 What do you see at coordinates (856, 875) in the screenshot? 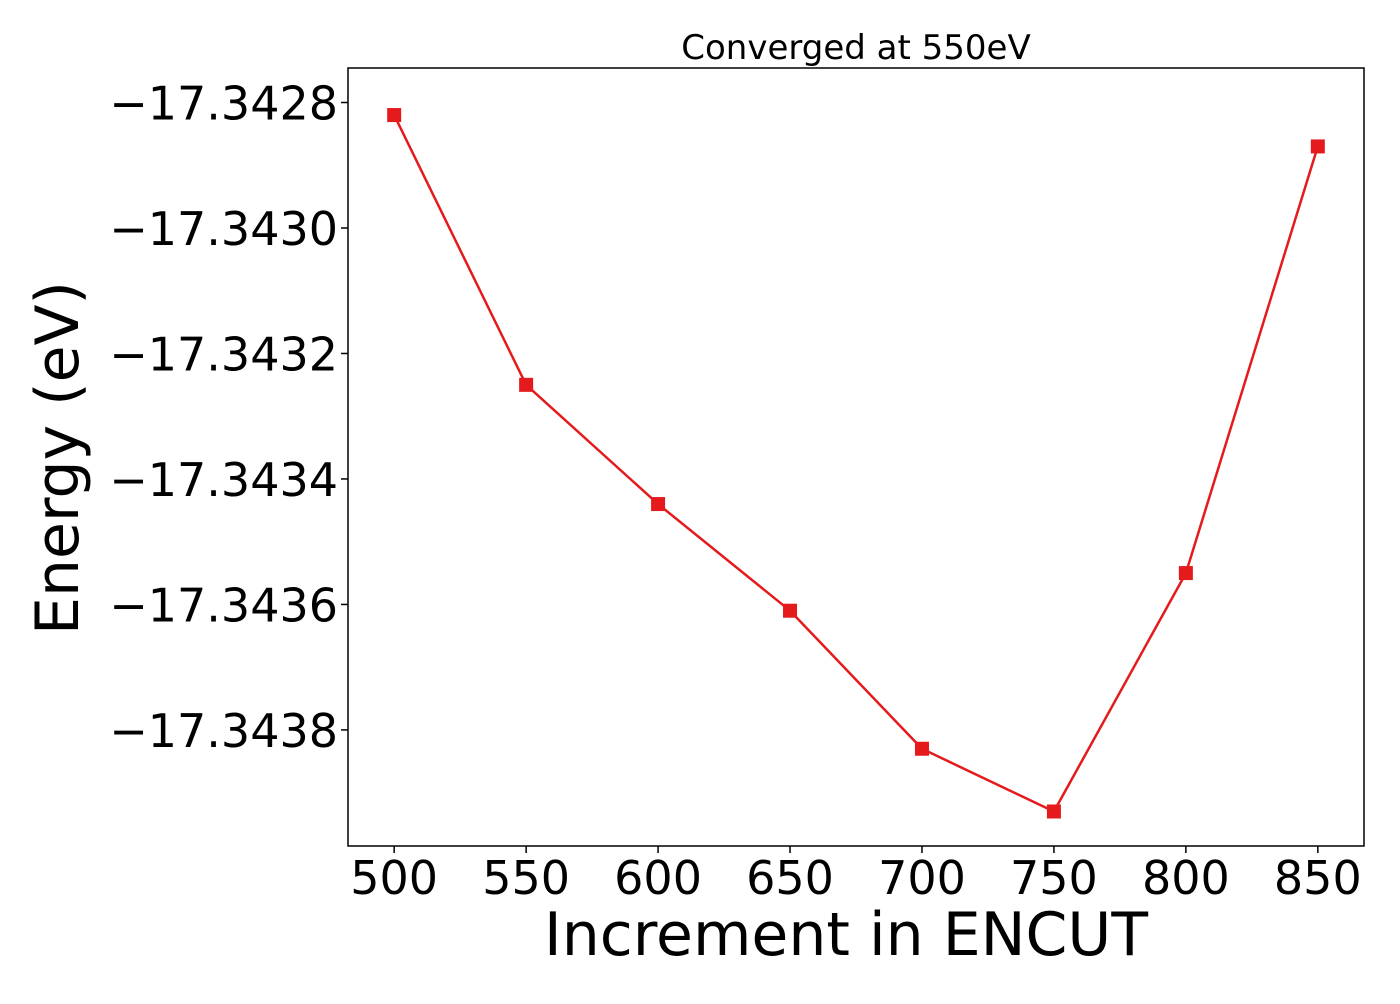
I see `x-axis-ticks: 500 550 600 650 700 750 800 850` at bounding box center [856, 875].